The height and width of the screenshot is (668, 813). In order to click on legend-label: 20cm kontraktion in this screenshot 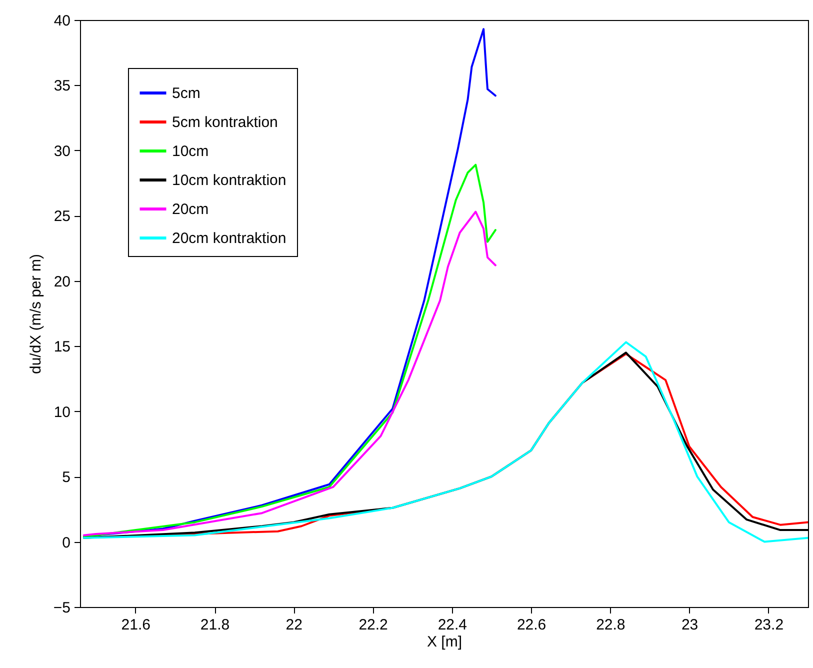, I will do `click(229, 238)`.